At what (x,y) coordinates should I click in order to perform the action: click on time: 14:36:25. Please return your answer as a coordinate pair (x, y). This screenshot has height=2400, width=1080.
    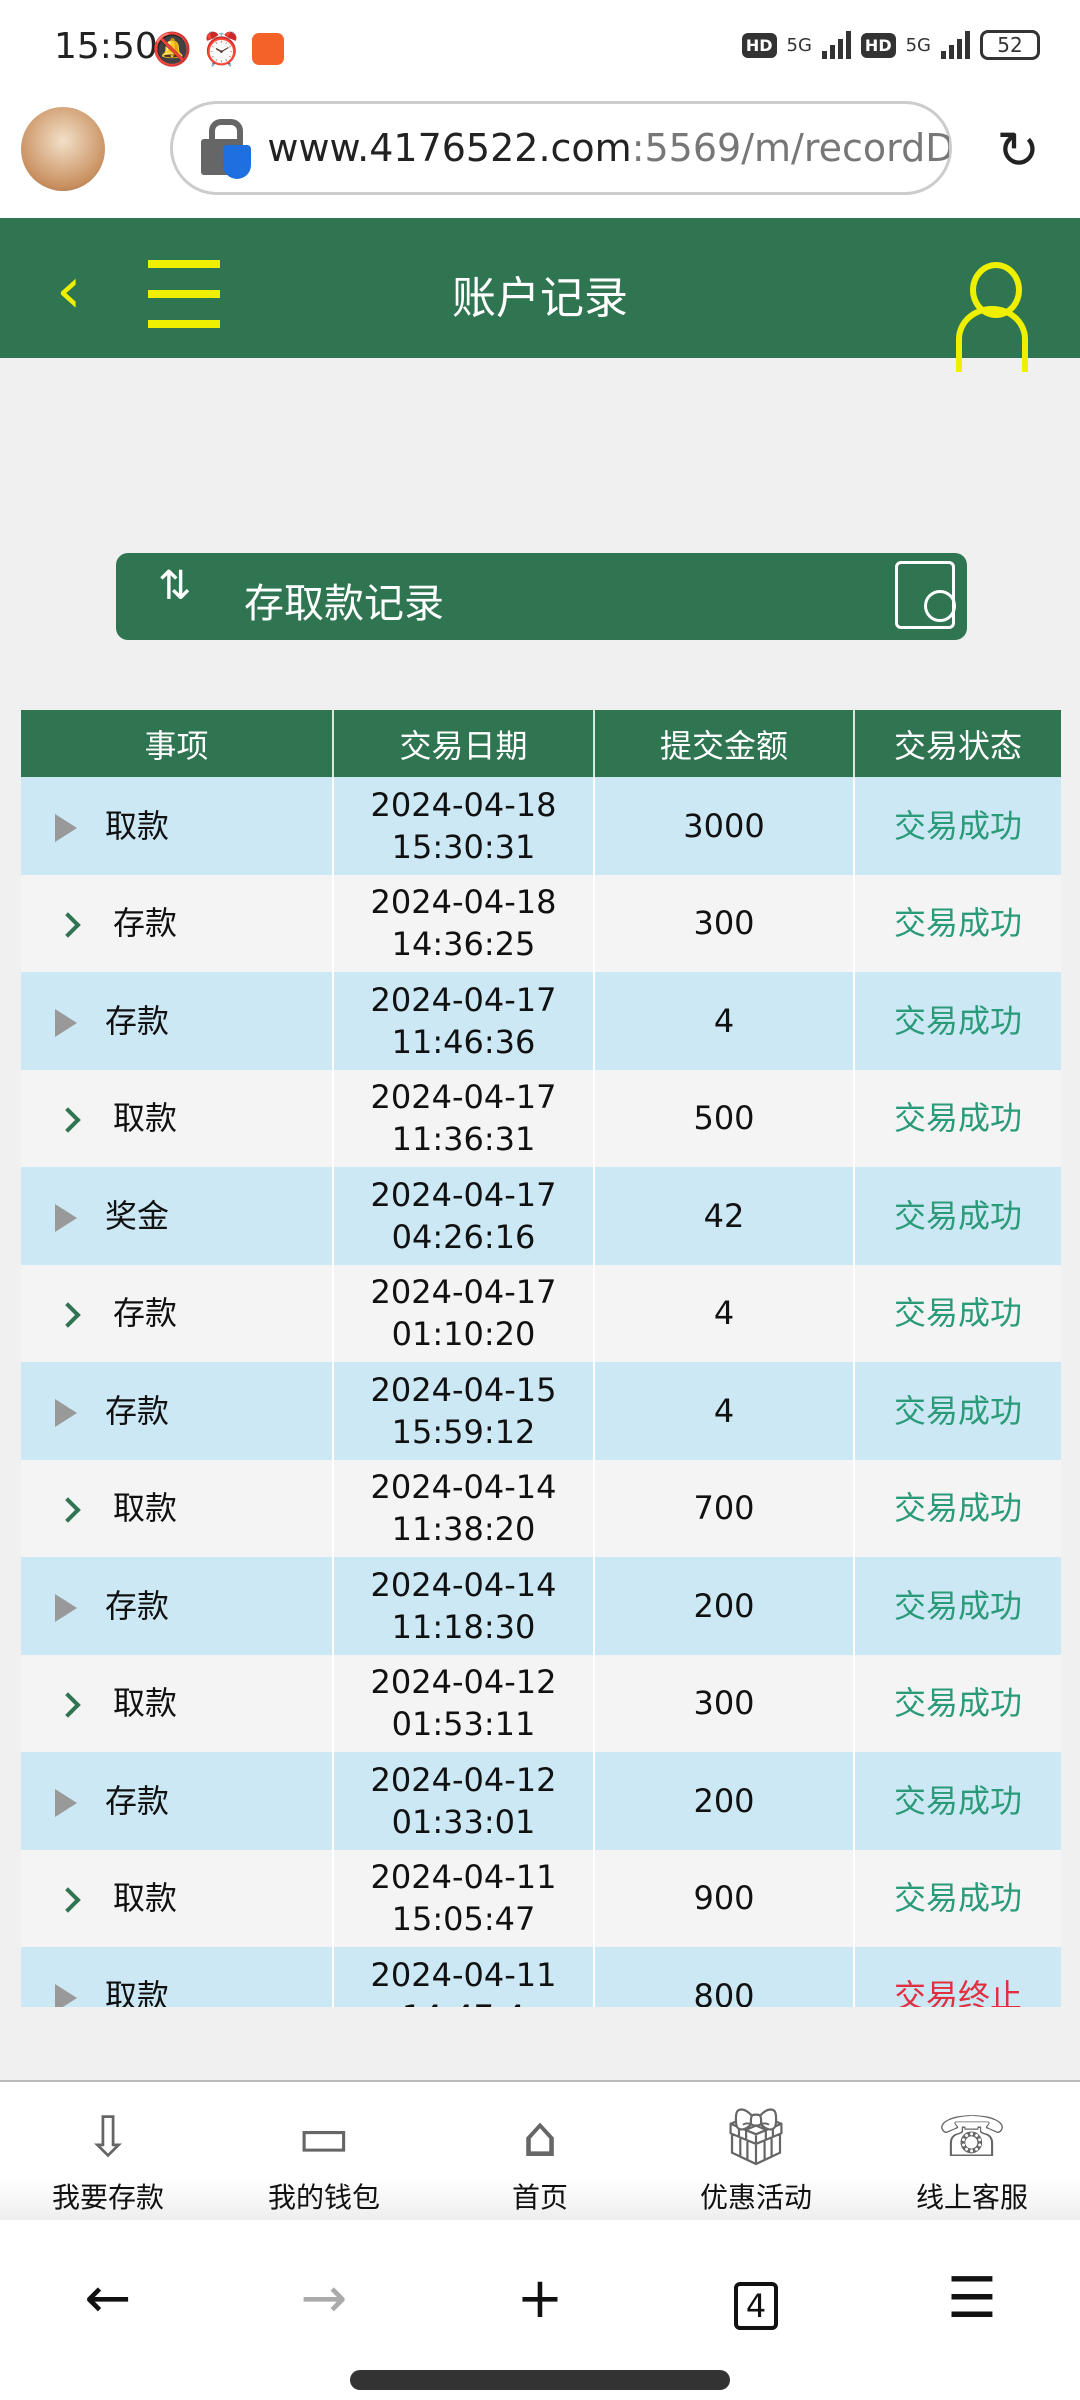
    Looking at the image, I should click on (463, 944).